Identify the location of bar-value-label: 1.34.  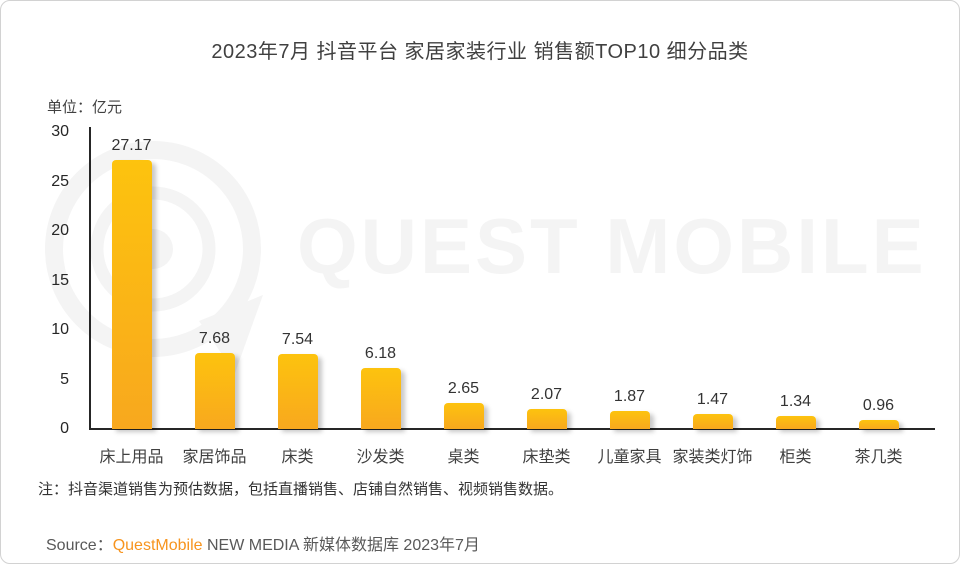
(795, 401).